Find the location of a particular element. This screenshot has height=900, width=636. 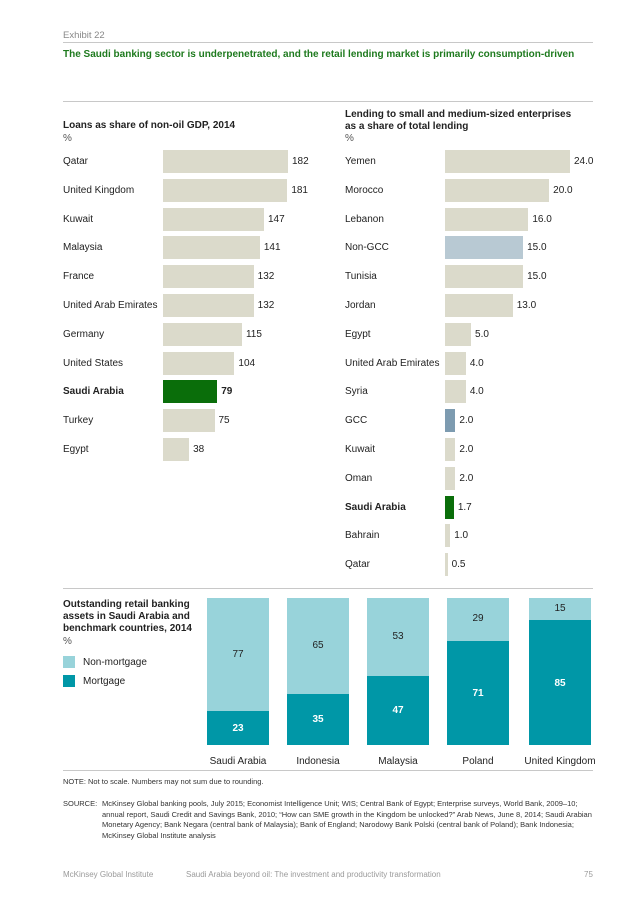

sme-bar-gcc is located at coordinates (450, 421).